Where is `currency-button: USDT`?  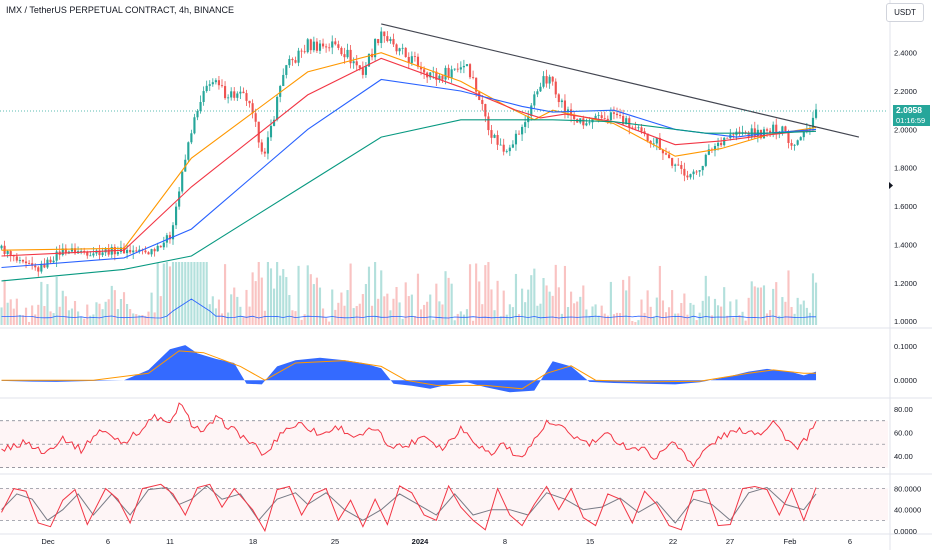
currency-button: USDT is located at coordinates (905, 12).